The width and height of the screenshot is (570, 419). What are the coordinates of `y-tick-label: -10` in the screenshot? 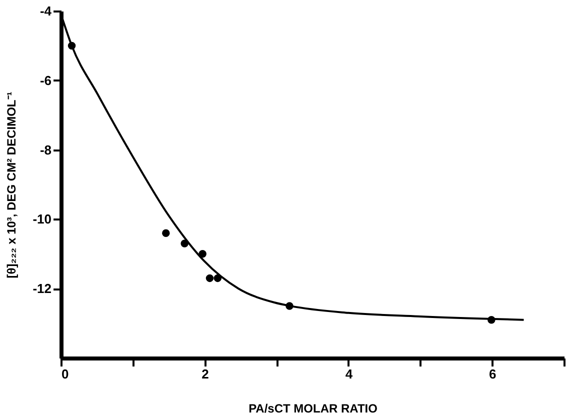 It's located at (42, 219).